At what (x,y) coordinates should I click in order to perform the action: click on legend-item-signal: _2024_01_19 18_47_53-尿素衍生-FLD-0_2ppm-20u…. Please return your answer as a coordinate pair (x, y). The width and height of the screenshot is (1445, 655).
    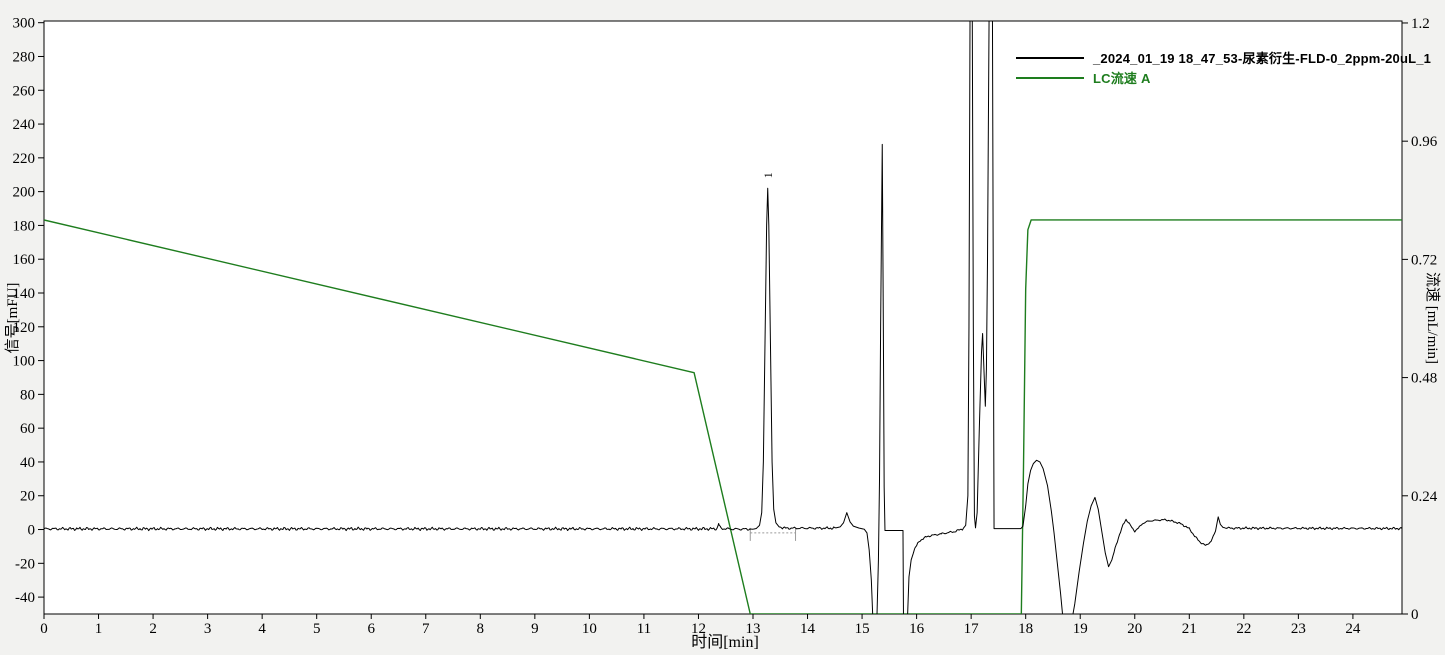
    Looking at the image, I should click on (1223, 57).